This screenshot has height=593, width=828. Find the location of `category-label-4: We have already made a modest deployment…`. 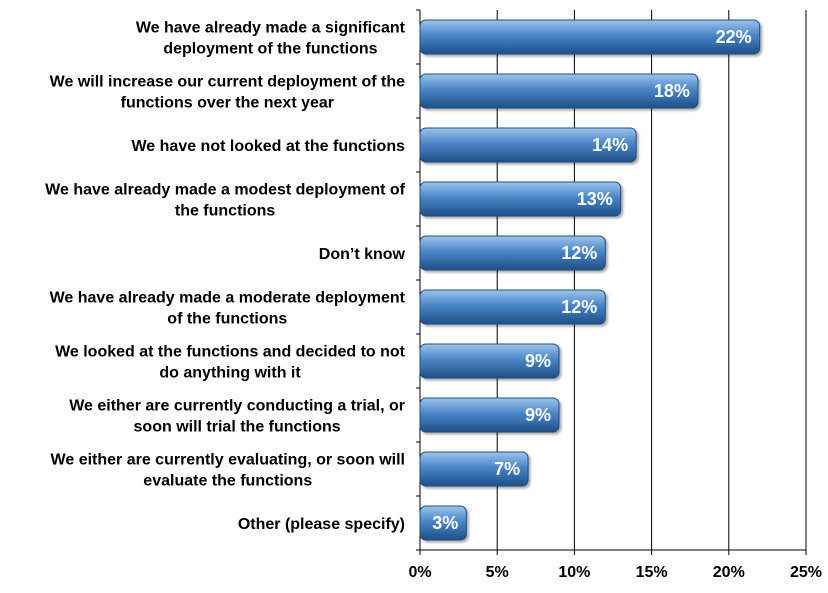

category-label-4: We have already made a modest deployment… is located at coordinates (225, 201).